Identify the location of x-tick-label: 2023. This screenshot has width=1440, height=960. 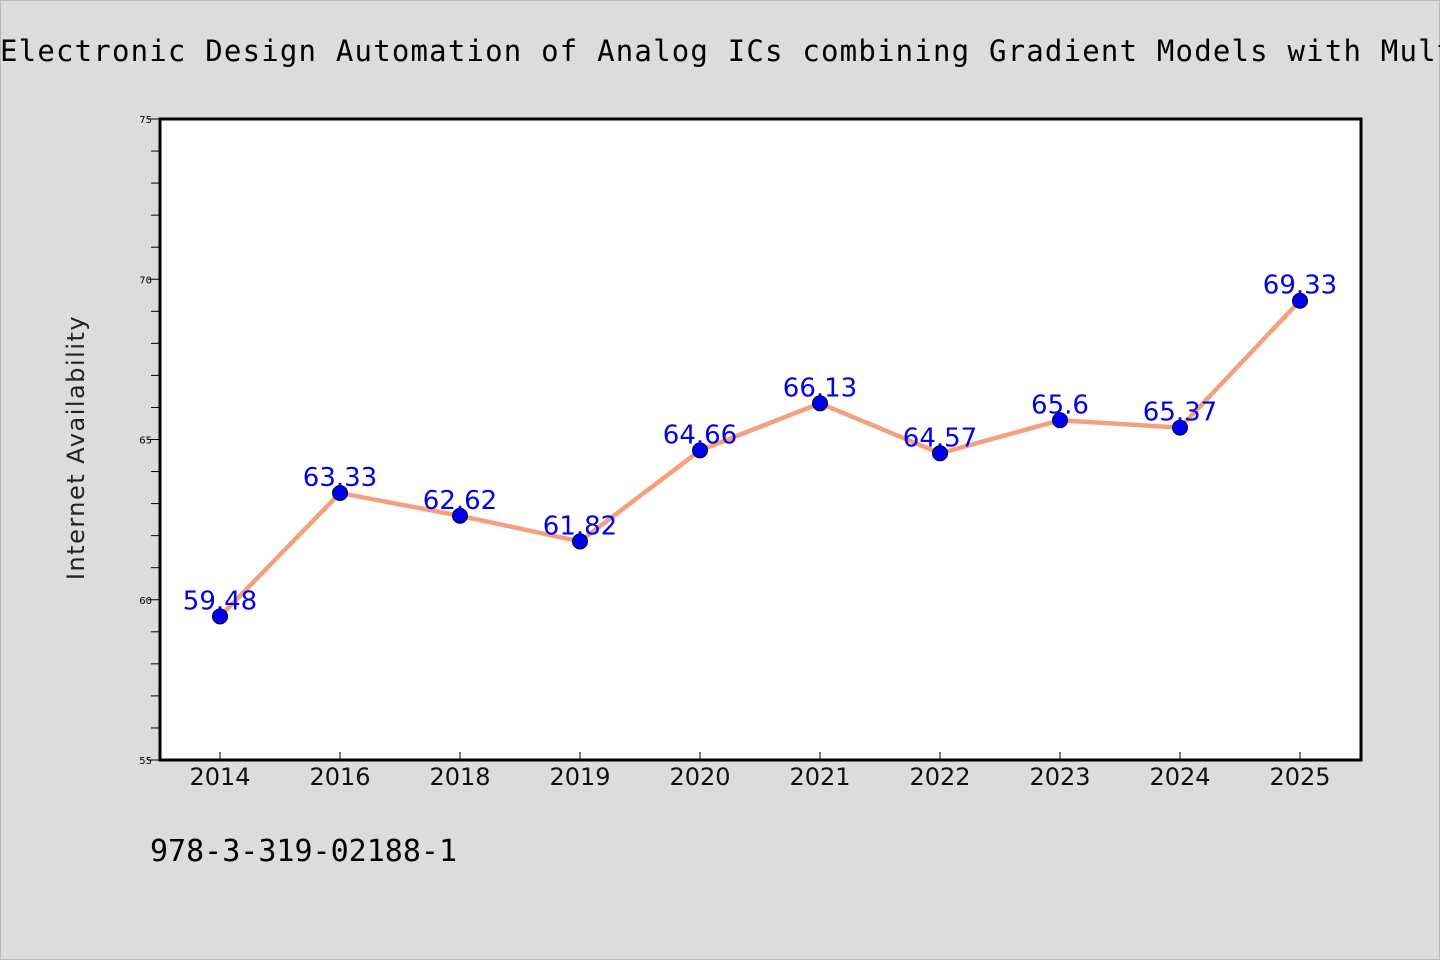
(1059, 777).